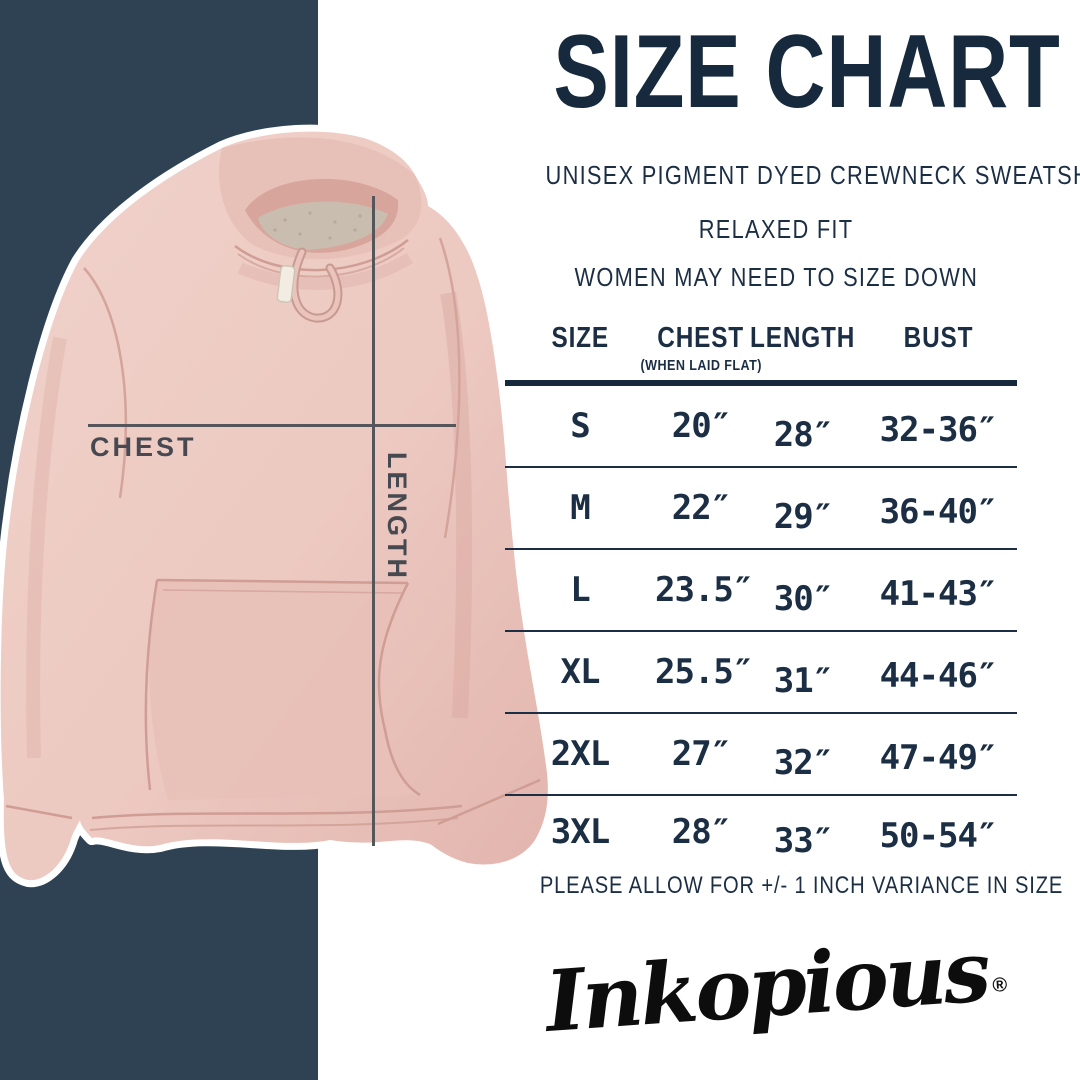 The image size is (1080, 1080). I want to click on registered-trademark: ®, so click(999, 985).